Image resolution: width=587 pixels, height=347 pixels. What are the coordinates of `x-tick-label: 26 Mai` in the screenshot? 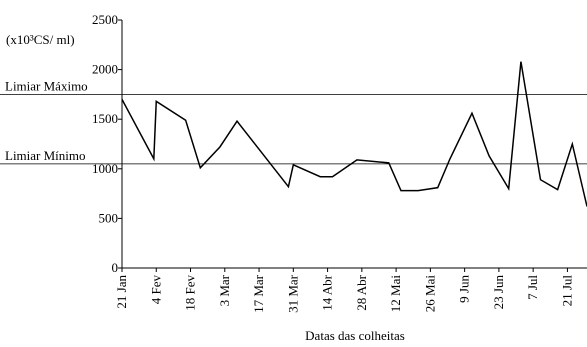 It's located at (429, 294).